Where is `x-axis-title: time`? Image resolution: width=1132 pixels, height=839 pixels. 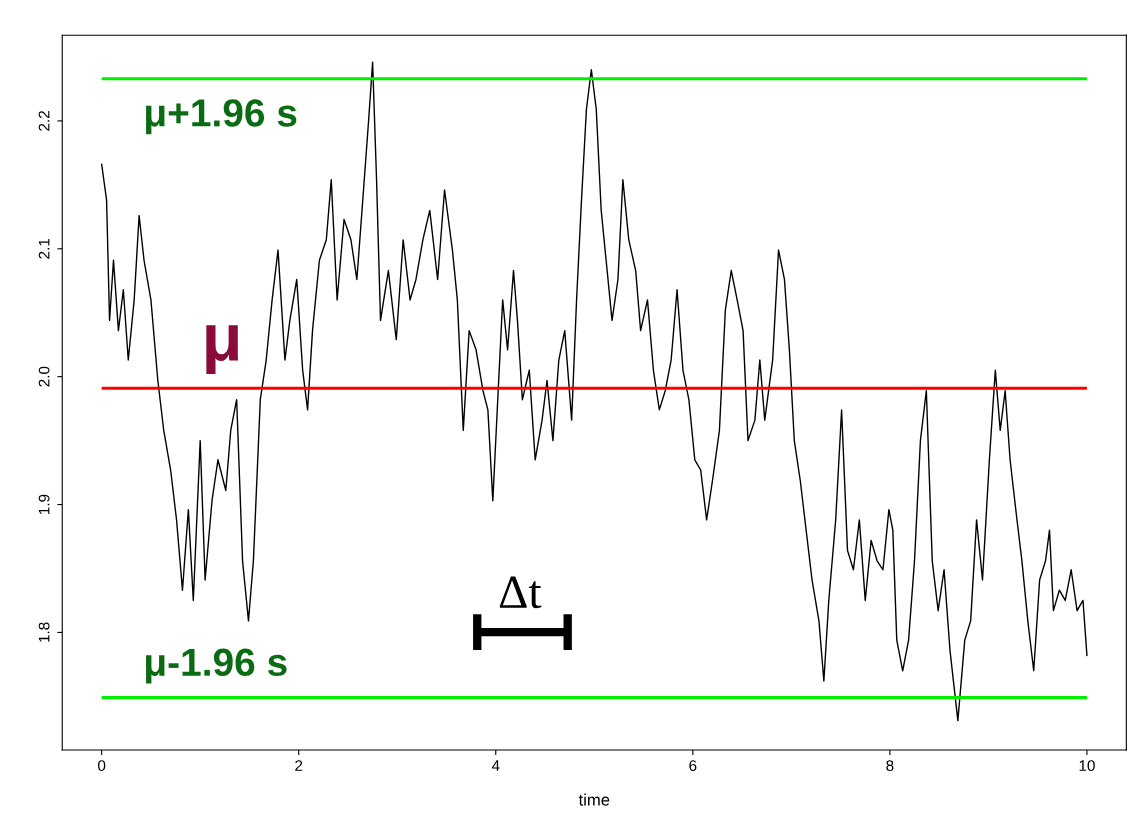
x-axis-title: time is located at coordinates (594, 799).